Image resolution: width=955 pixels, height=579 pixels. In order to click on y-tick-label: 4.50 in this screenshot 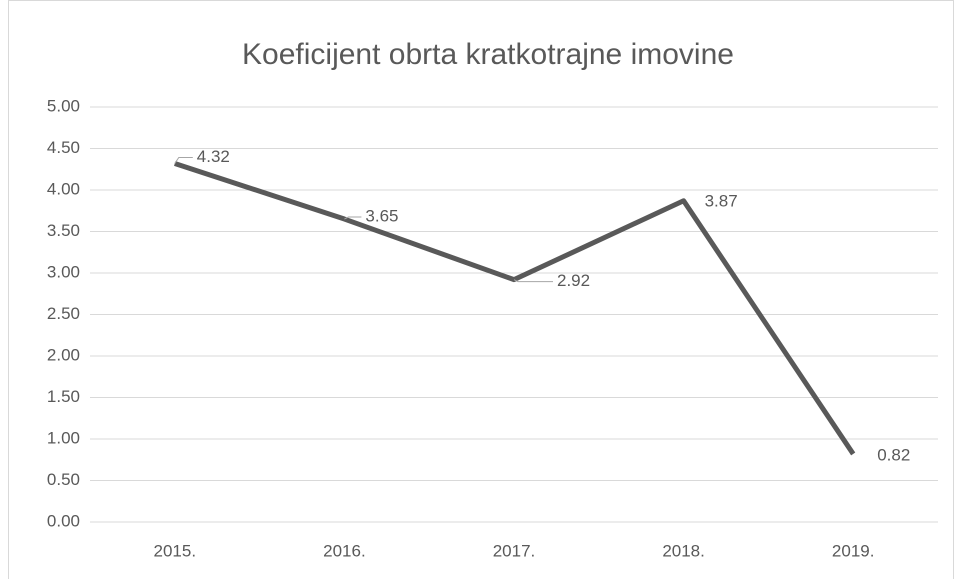, I will do `click(63, 147)`.